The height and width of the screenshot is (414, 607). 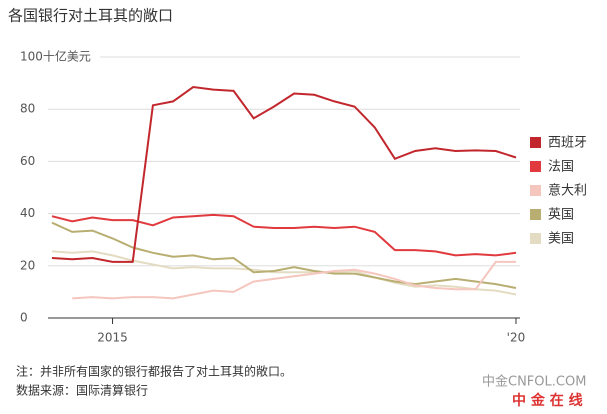 What do you see at coordinates (82, 390) in the screenshot?
I see `source: 数据来源：国际清算银行` at bounding box center [82, 390].